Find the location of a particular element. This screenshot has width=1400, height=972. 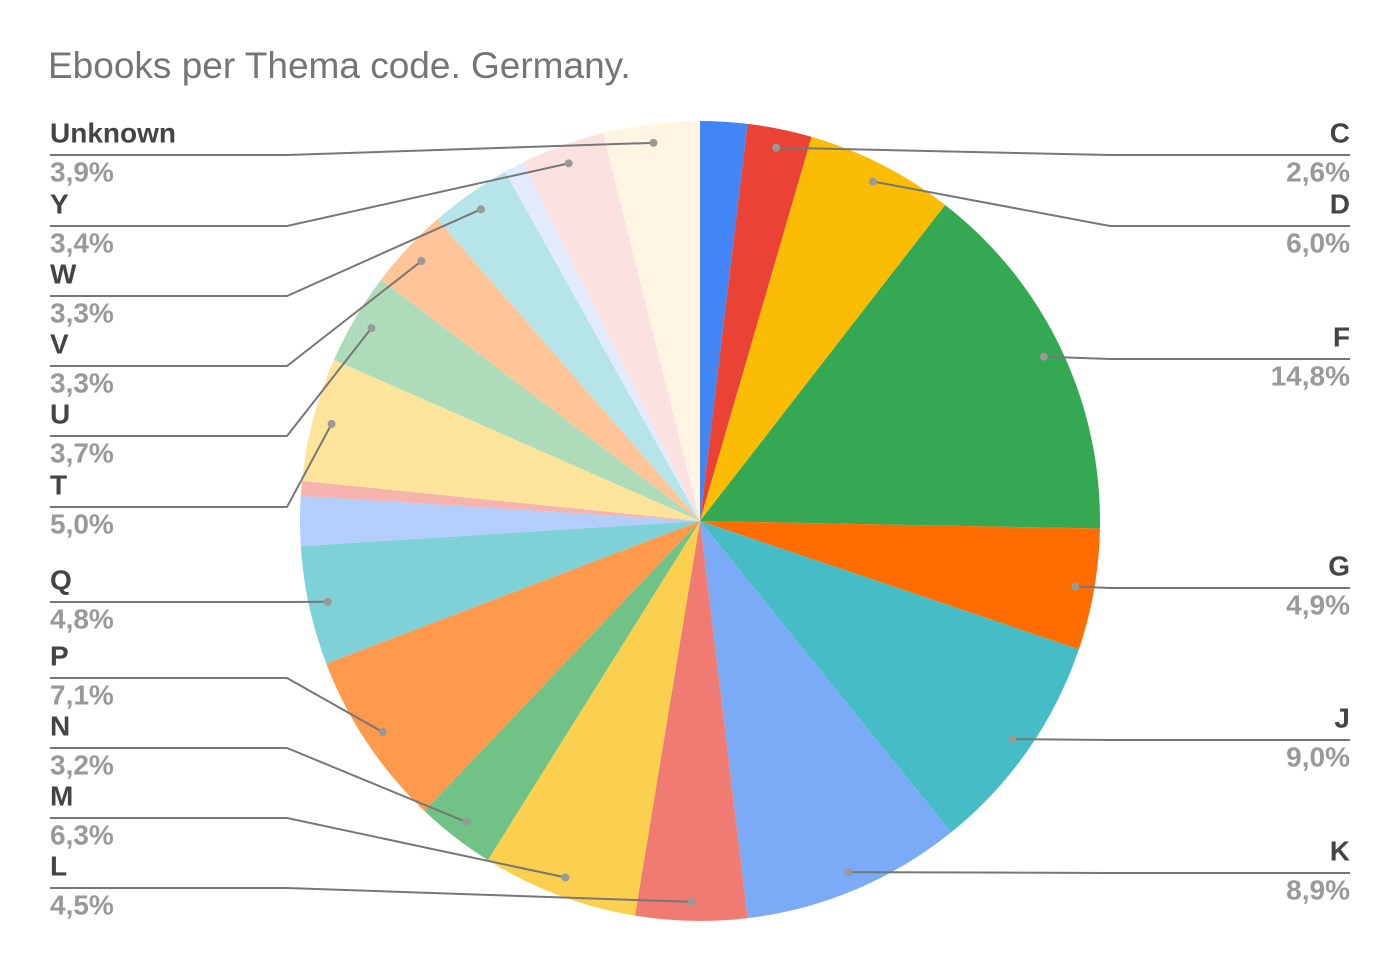

slice-label: L is located at coordinates (58, 865).